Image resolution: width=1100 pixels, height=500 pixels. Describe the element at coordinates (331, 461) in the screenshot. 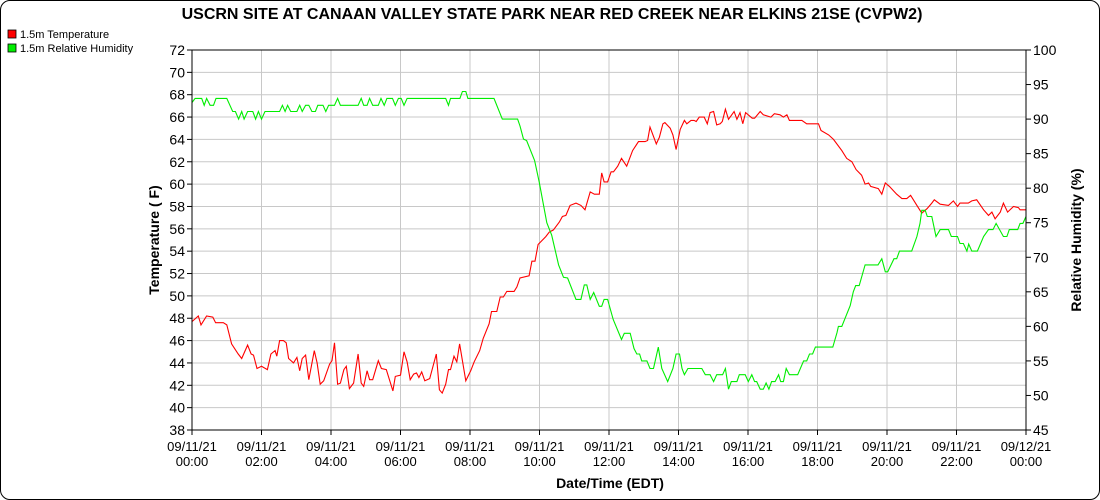

I see `x-tick-time: 04:00` at that location.